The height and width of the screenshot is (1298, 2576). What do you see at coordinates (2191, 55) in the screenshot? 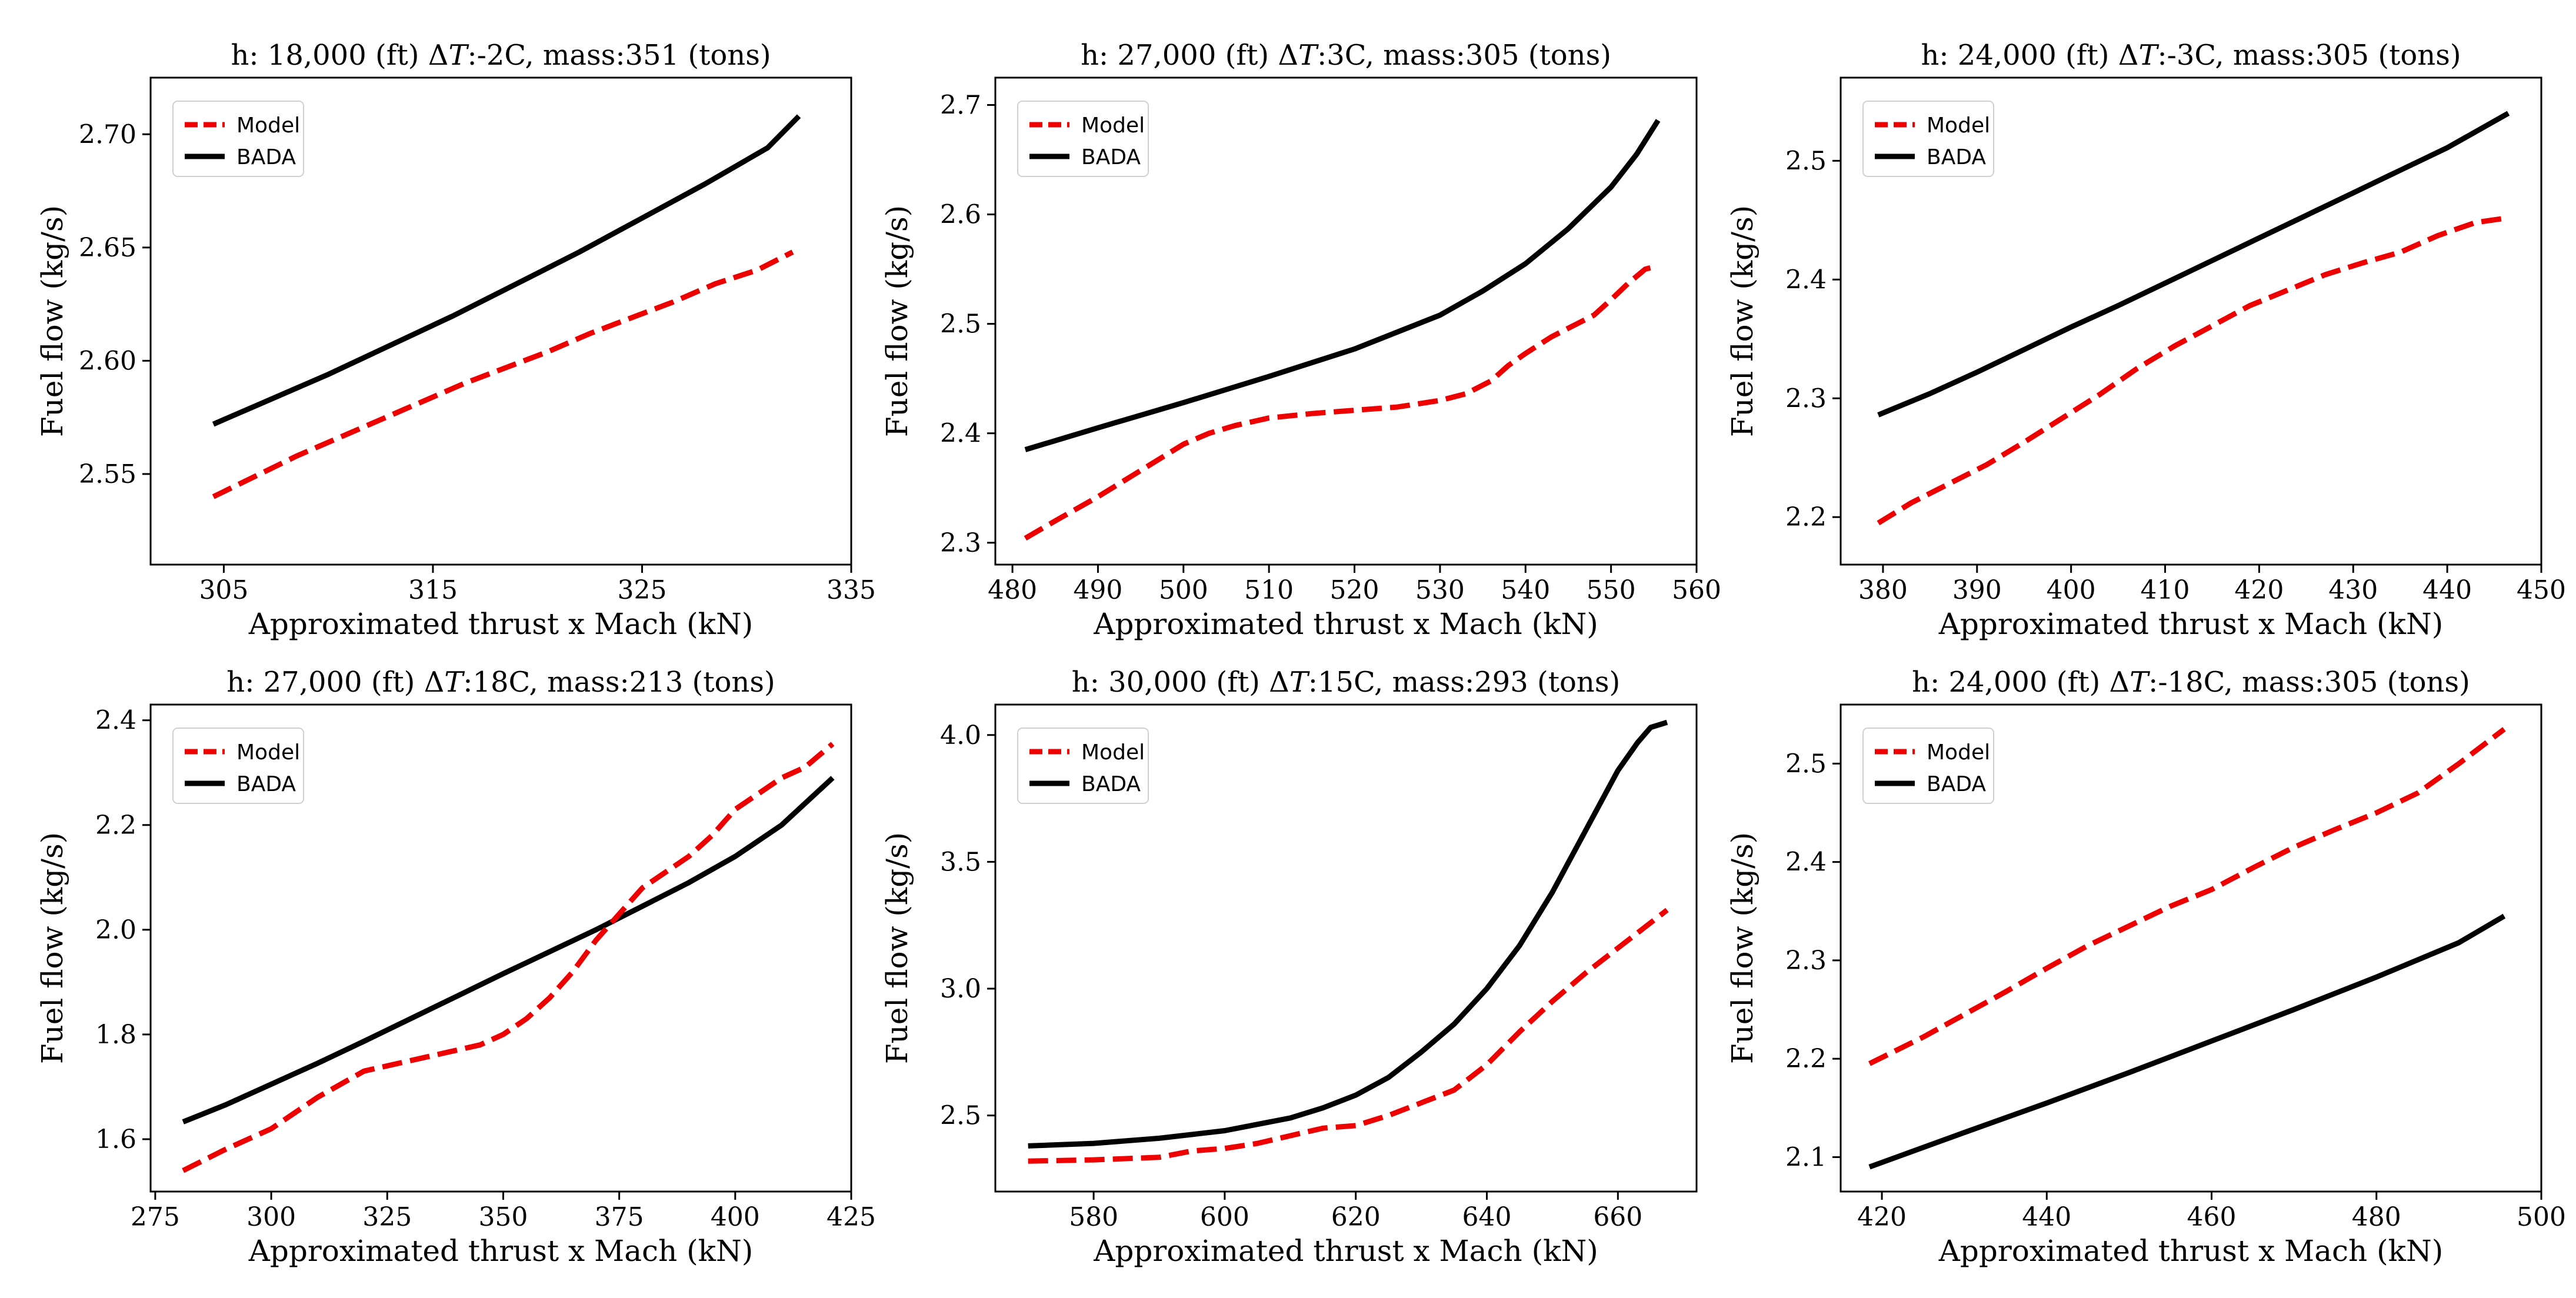
I see `subplot-title: h: 24,000 (ft) ΔT:-3C, mass:305 (tons)` at bounding box center [2191, 55].